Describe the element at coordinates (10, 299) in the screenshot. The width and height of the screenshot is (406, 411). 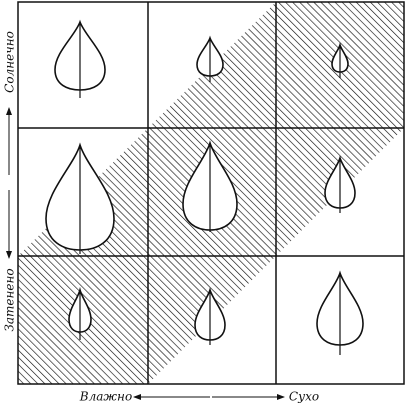
I see `label-shaded: Затенено` at that location.